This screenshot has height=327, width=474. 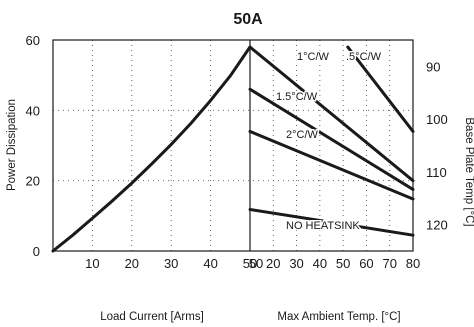 I want to click on series-annotation: 1°C/W, so click(x=313, y=57).